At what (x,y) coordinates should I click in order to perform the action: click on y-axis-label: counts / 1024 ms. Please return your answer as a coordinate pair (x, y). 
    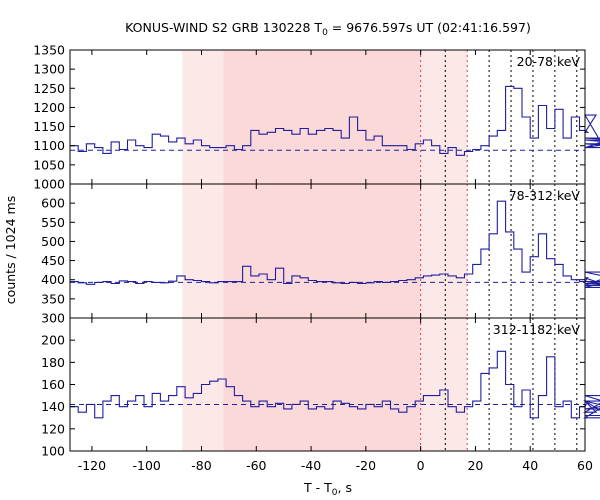
    Looking at the image, I should click on (10, 250).